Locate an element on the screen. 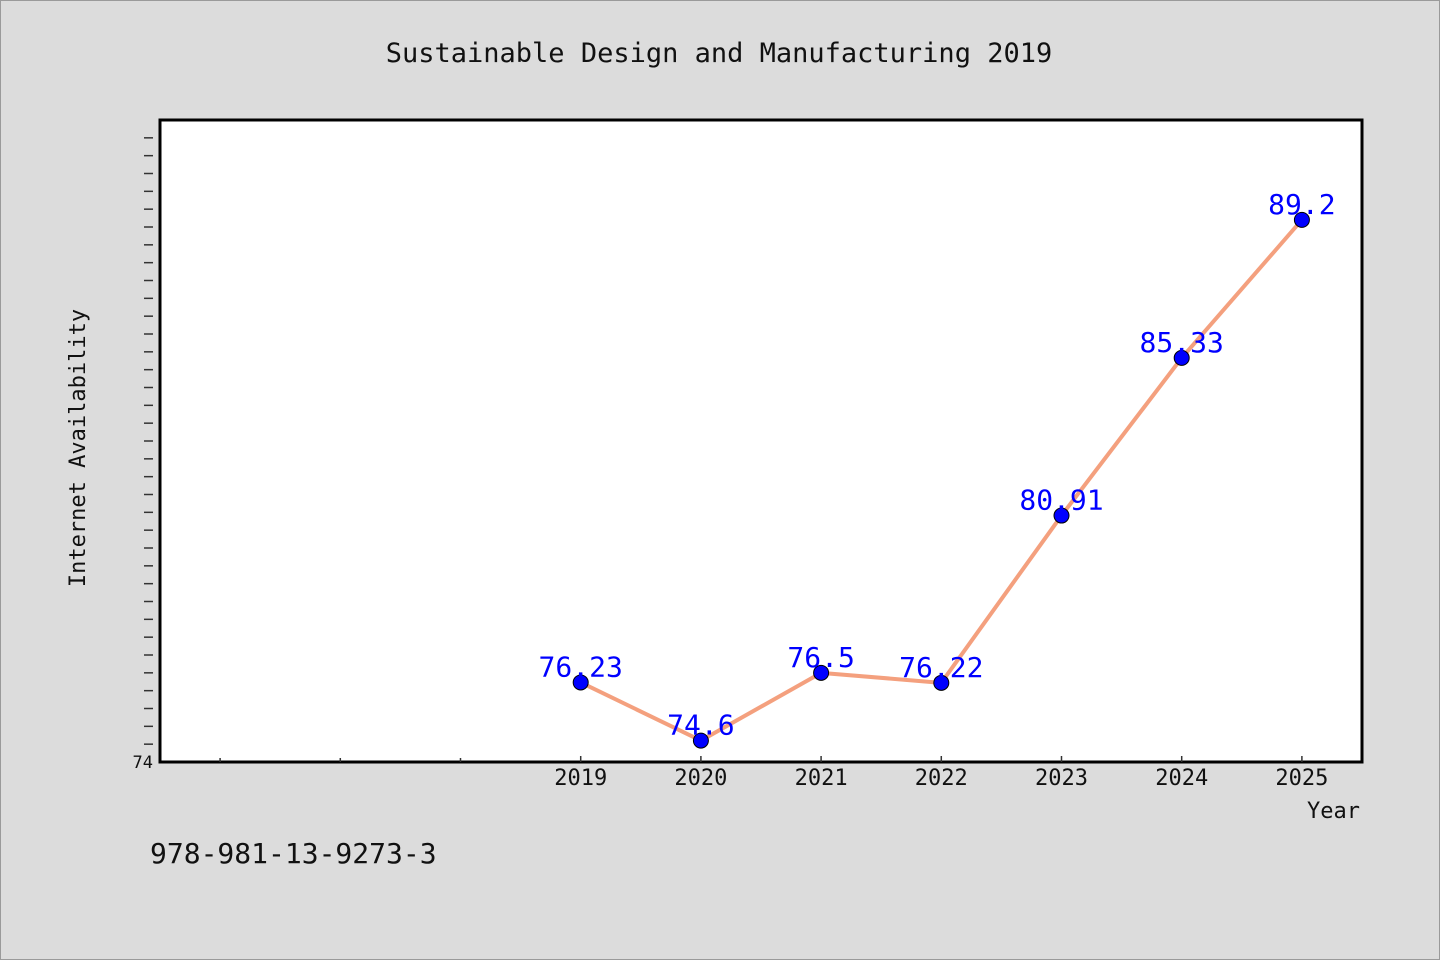 Image resolution: width=1440 pixels, height=960 pixels. data-label: 74.6 is located at coordinates (700, 725).